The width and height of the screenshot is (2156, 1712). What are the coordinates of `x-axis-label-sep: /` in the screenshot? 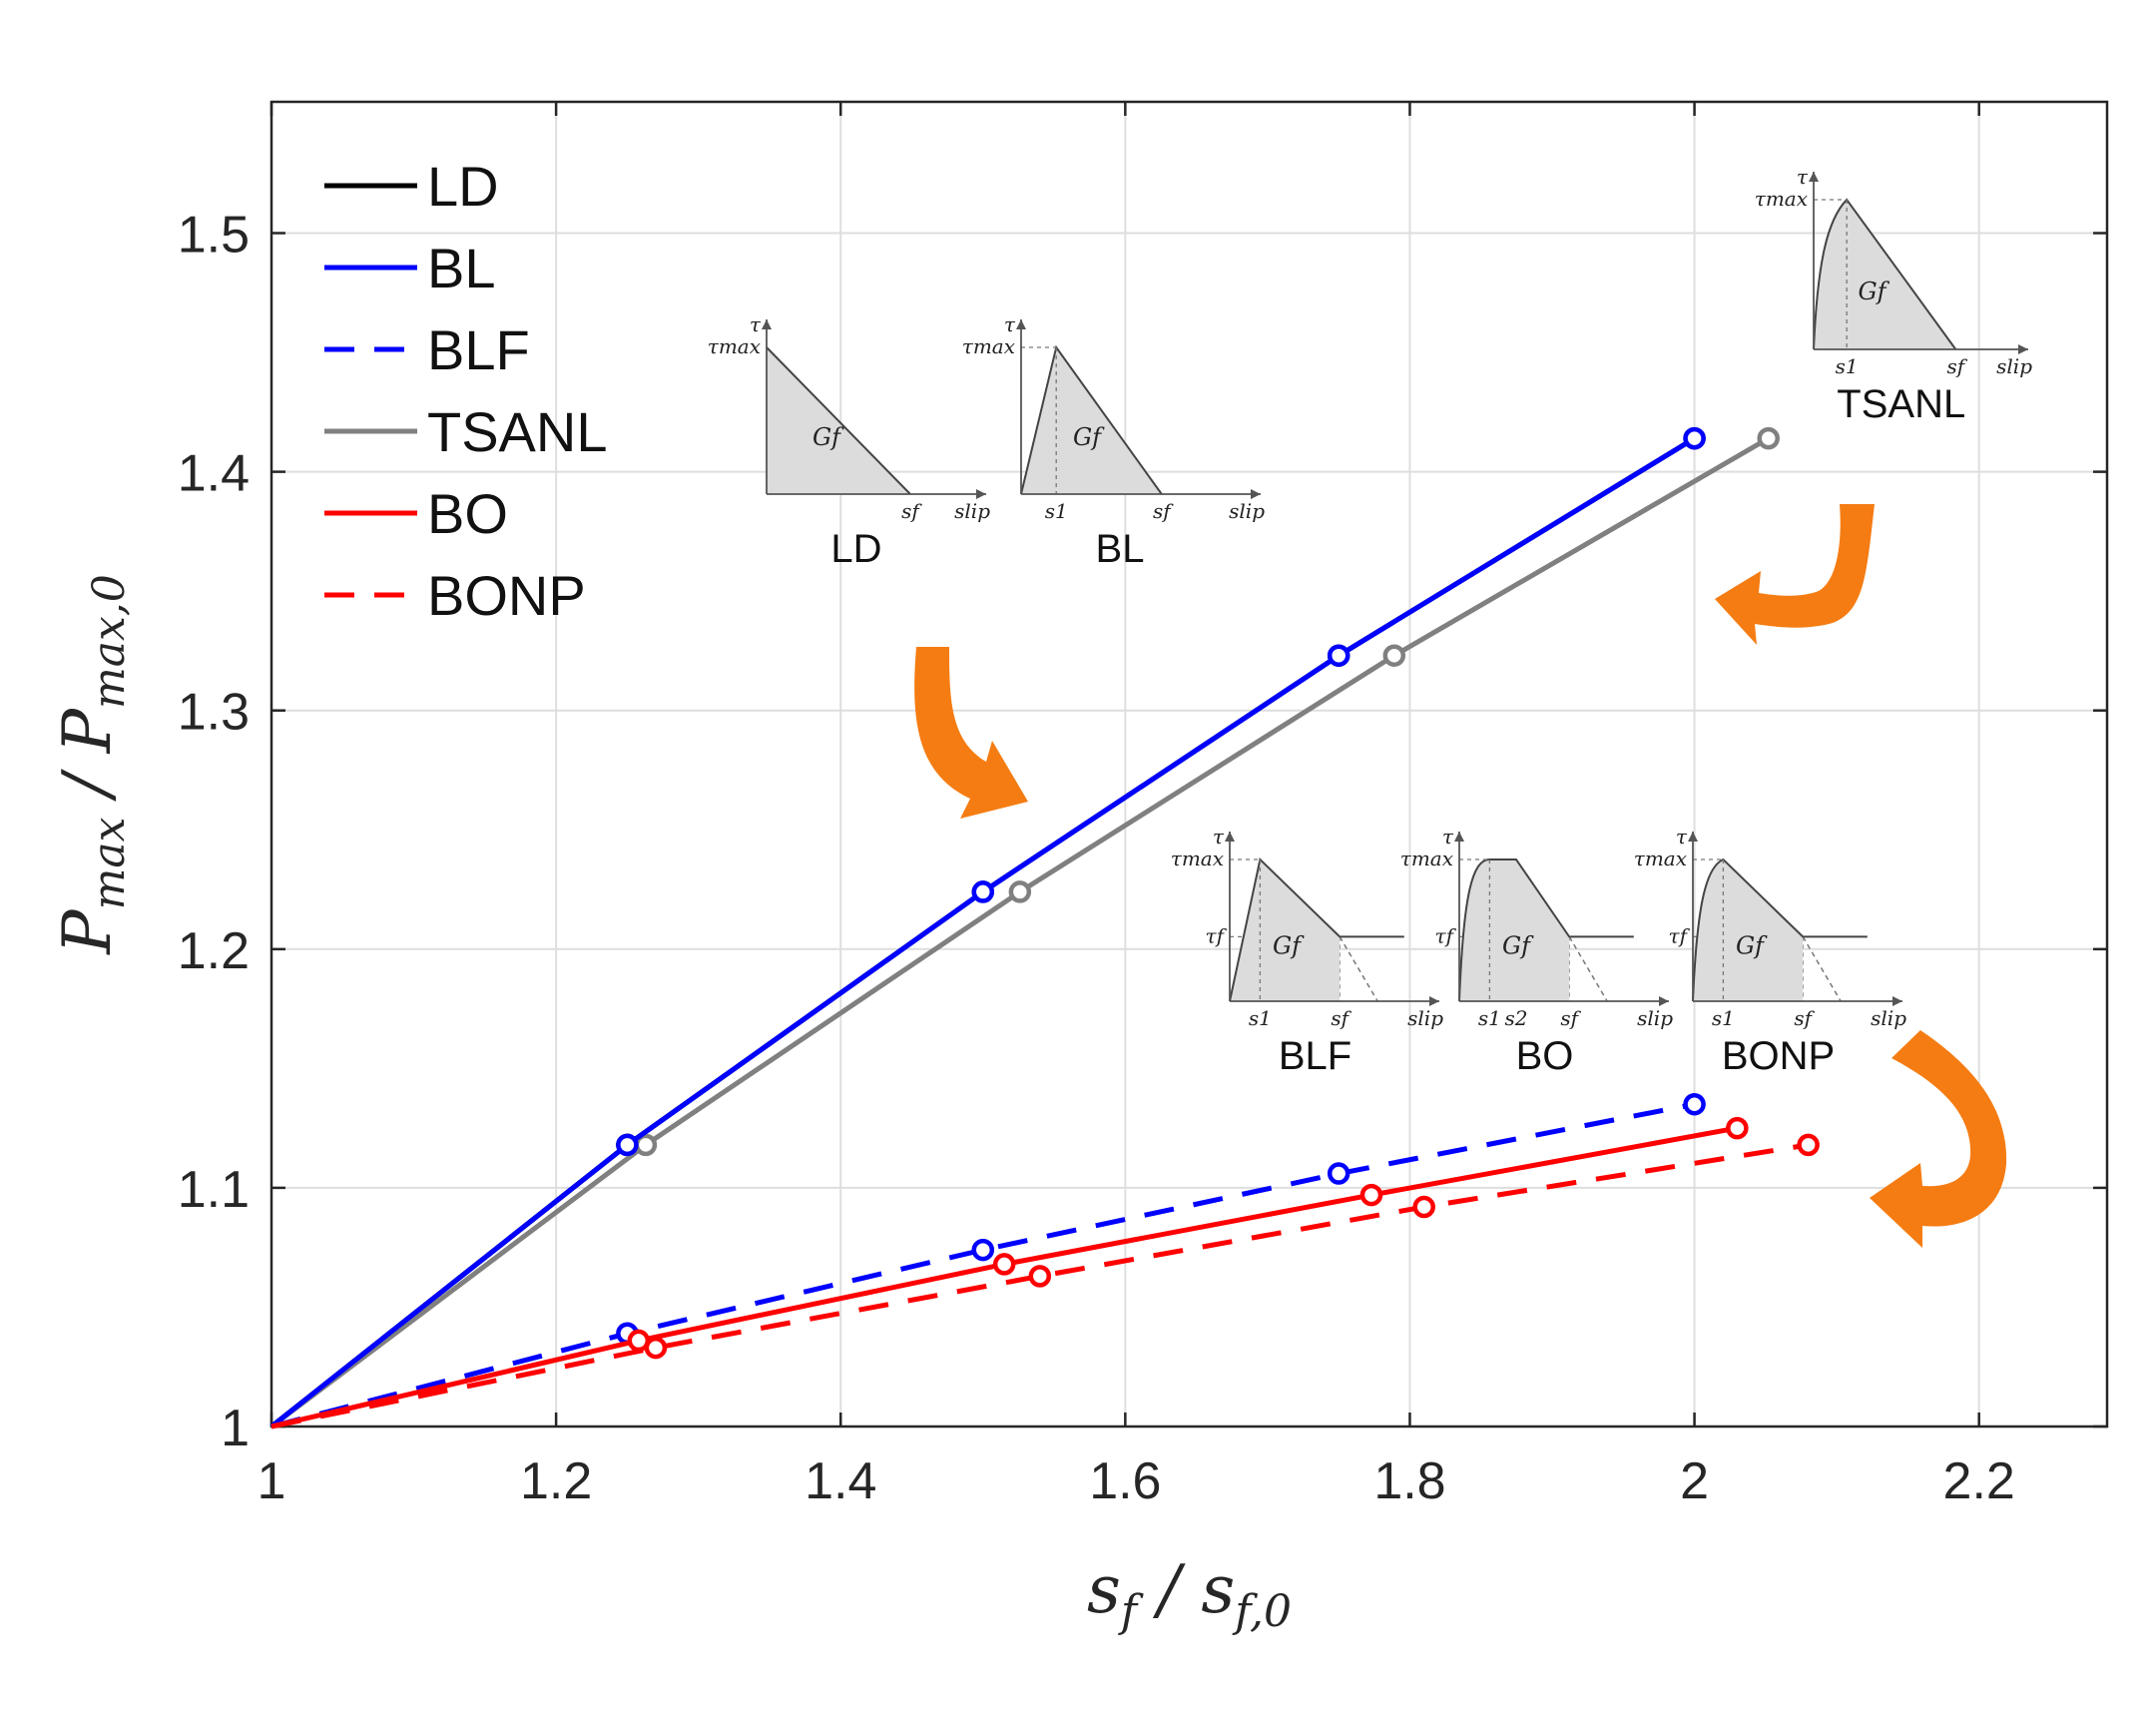 It's located at (1169, 1589).